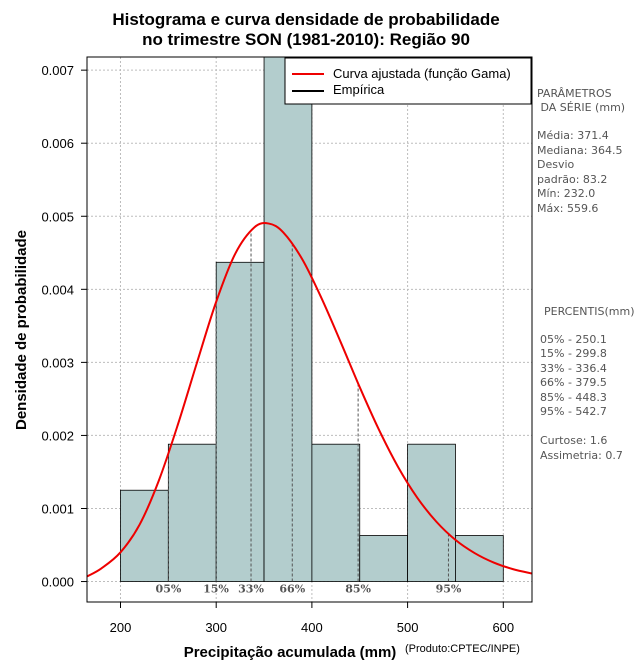 The width and height of the screenshot is (640, 660). I want to click on credit-text: (Produto:CPTEC/INPE), so click(462, 649).